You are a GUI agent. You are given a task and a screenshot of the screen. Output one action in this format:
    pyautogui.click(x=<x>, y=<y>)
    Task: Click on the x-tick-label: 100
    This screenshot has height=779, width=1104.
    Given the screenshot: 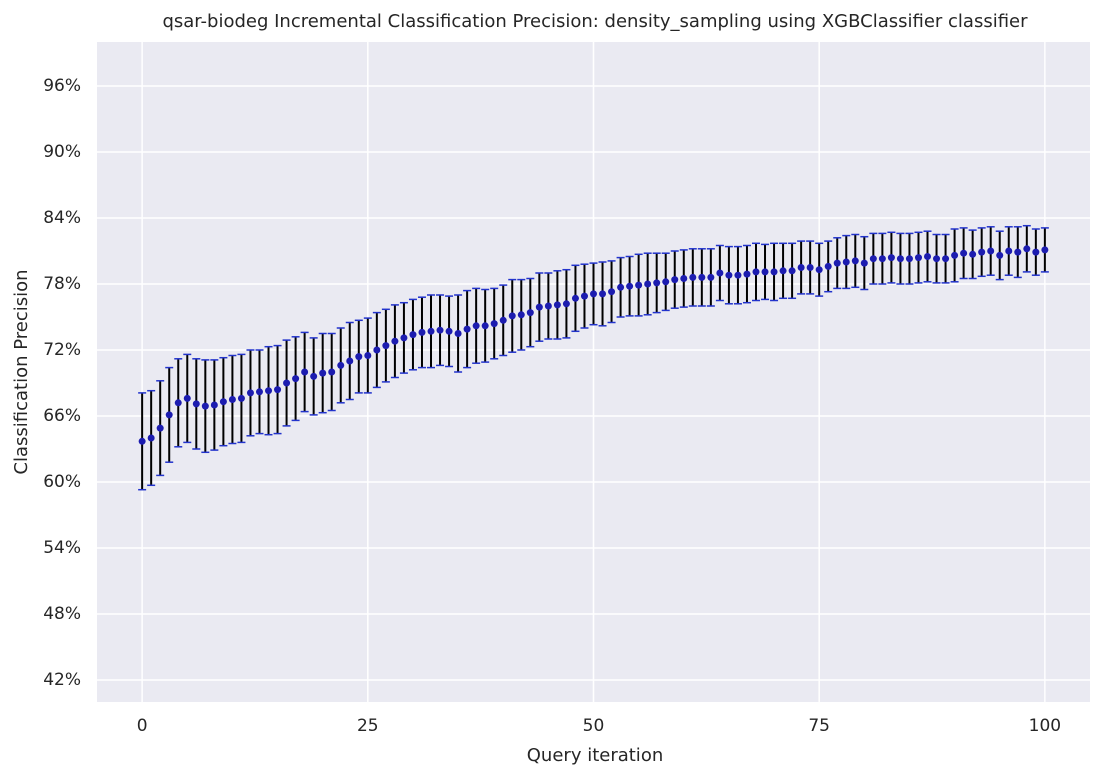 What is the action you would take?
    pyautogui.click(x=1045, y=726)
    